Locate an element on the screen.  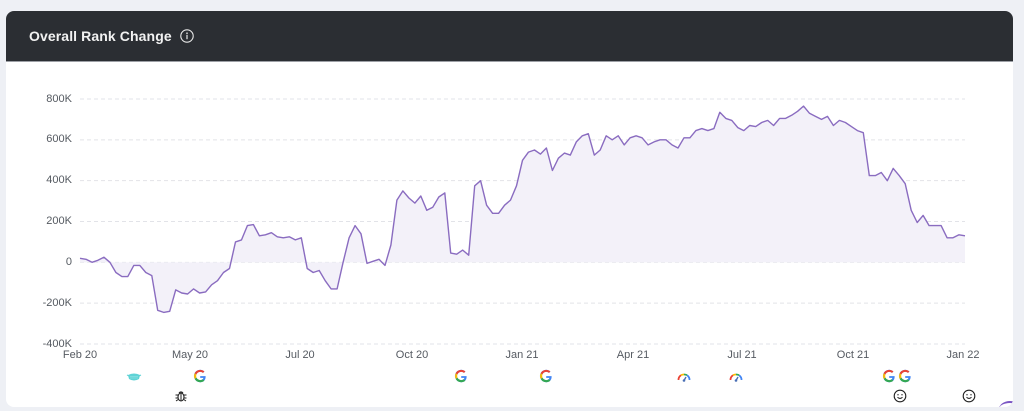
card-header: Overall Rank Change is located at coordinates (509, 36).